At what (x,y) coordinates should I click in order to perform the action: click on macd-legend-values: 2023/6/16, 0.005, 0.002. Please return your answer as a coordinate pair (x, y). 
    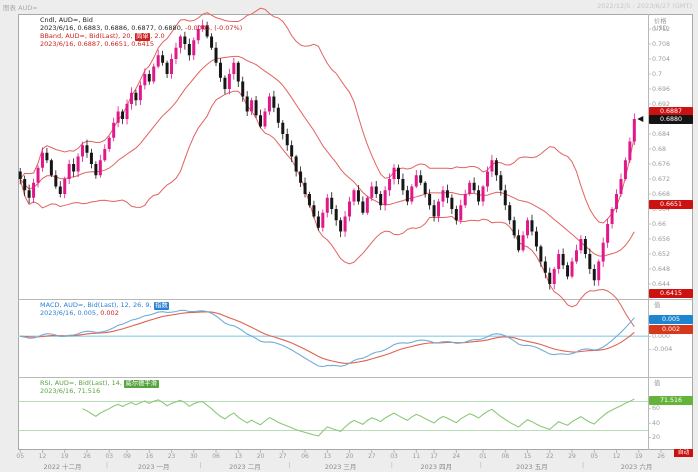
    Looking at the image, I should click on (79, 313).